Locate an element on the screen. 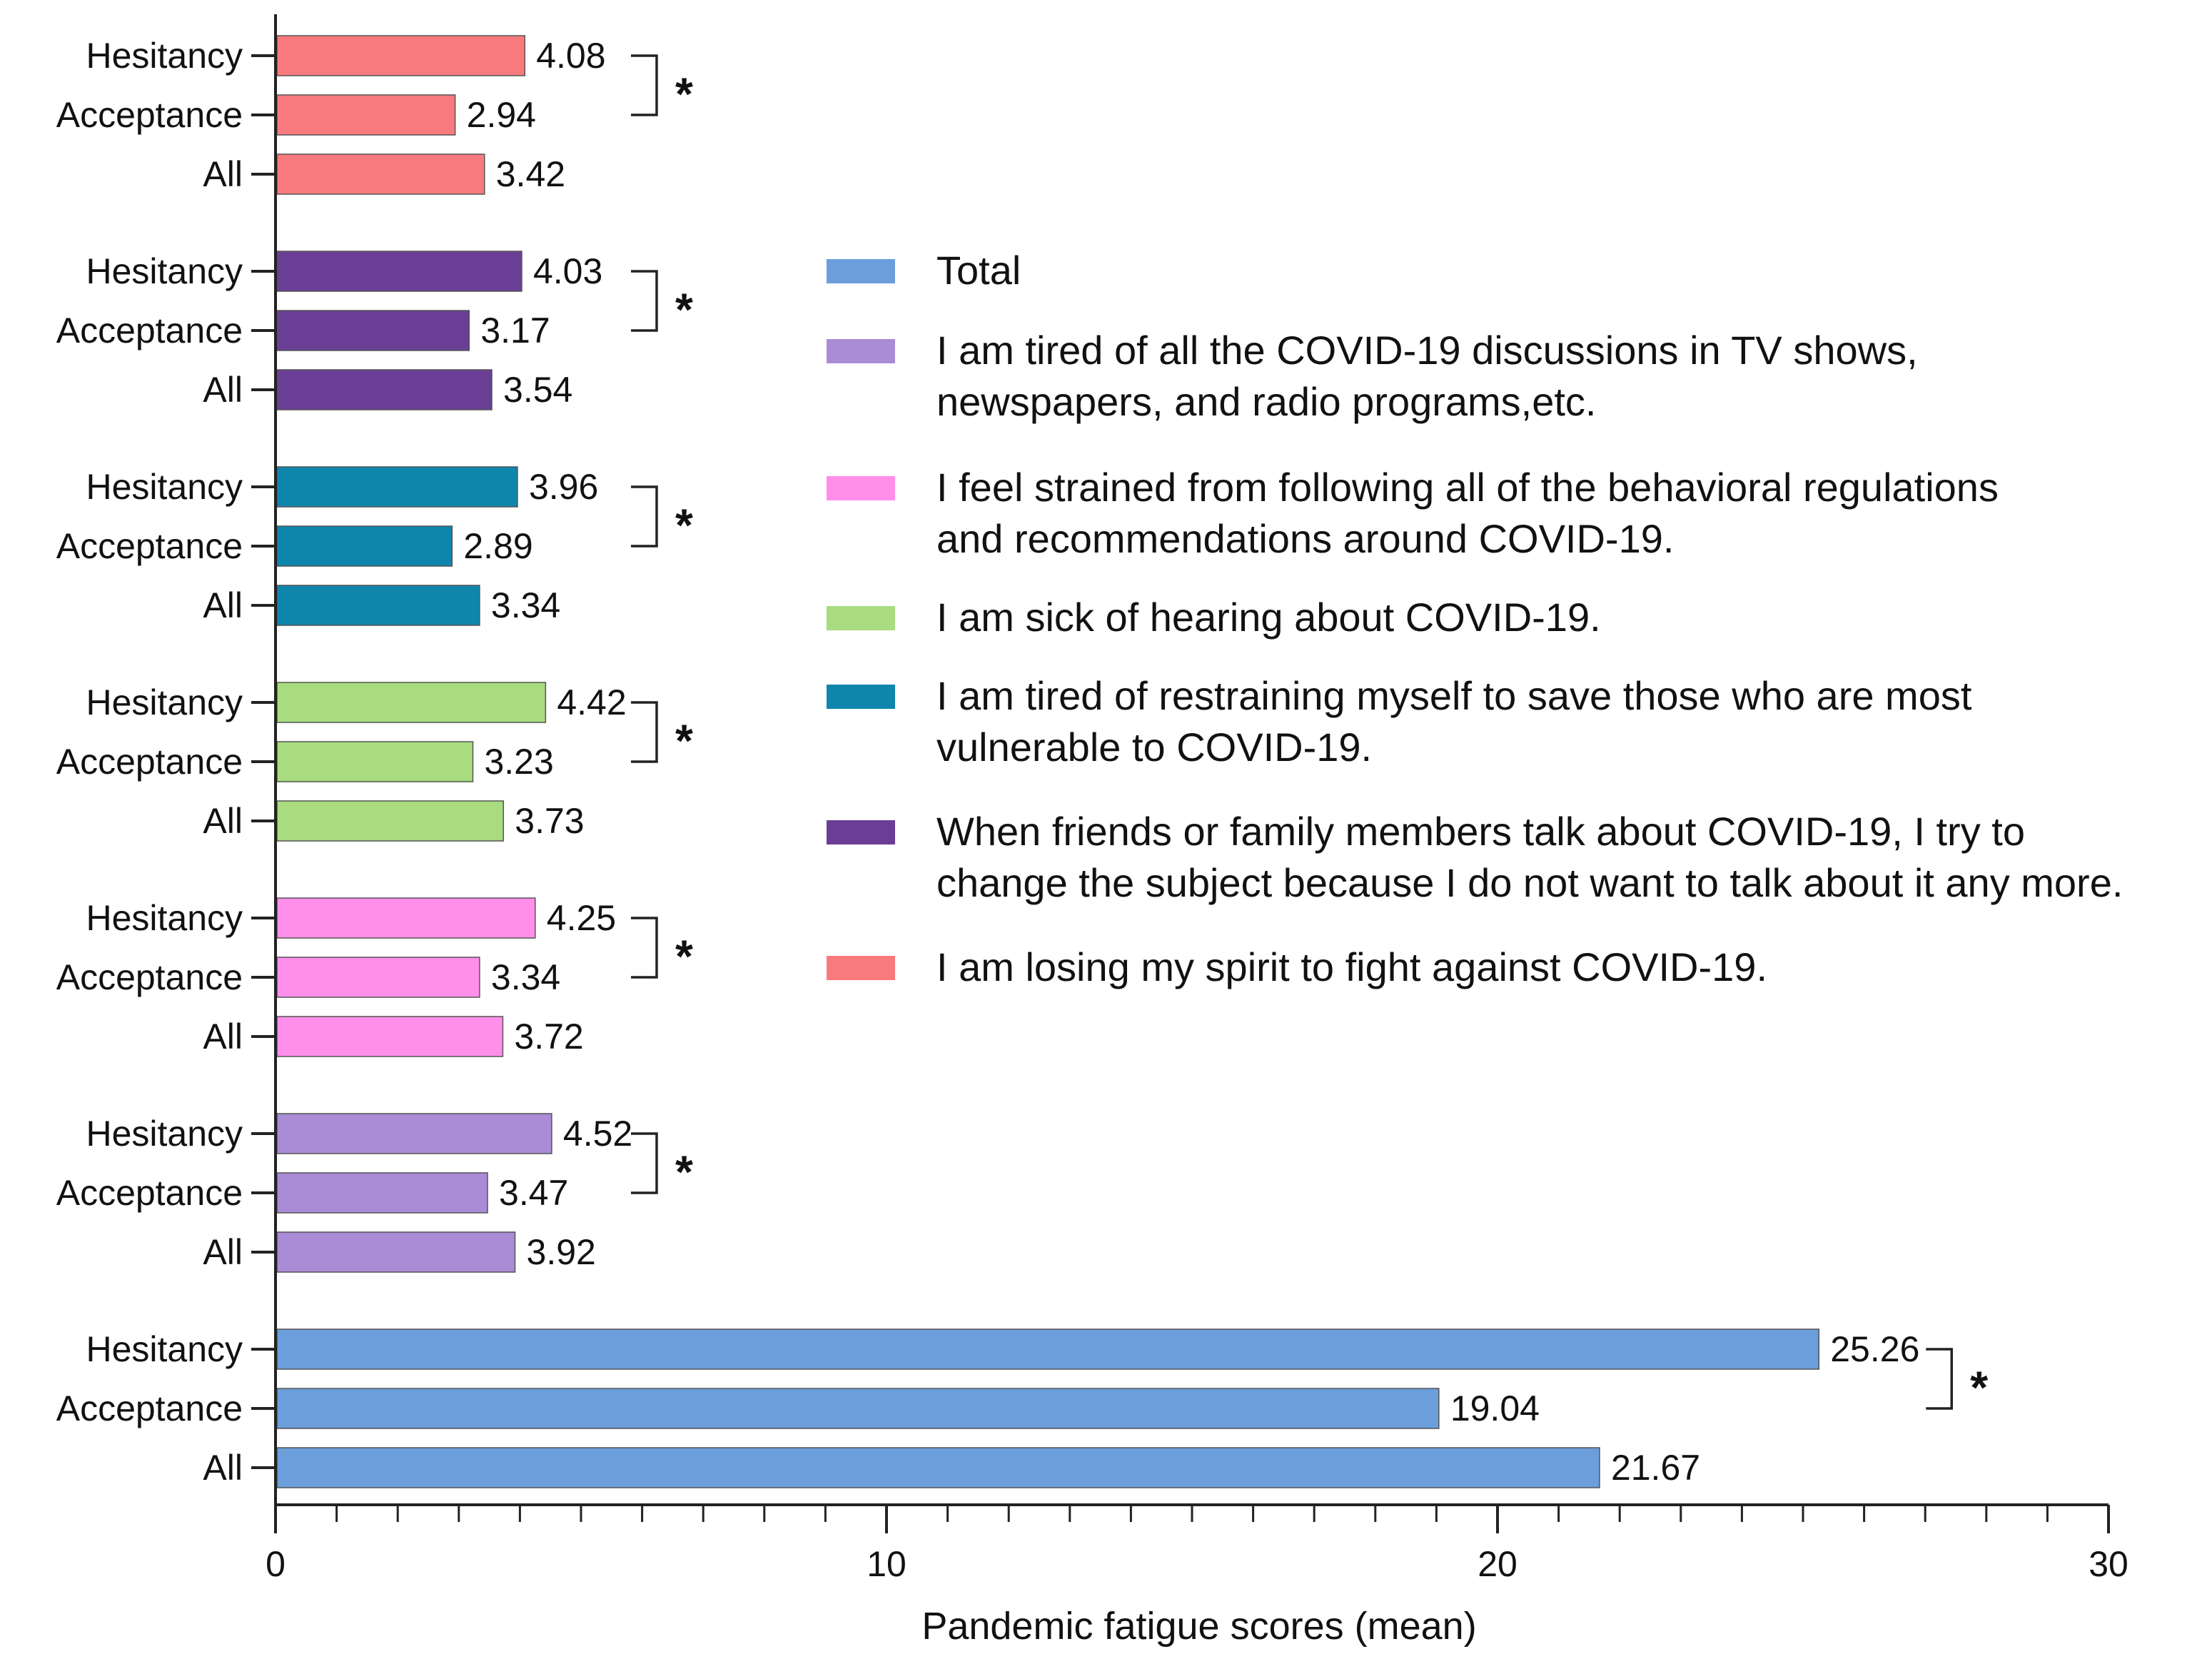 The image size is (2212, 1664). bar-group: Hesitancy 4.03 Acceptance 3.17 All 3.54 * is located at coordinates (374, 331).